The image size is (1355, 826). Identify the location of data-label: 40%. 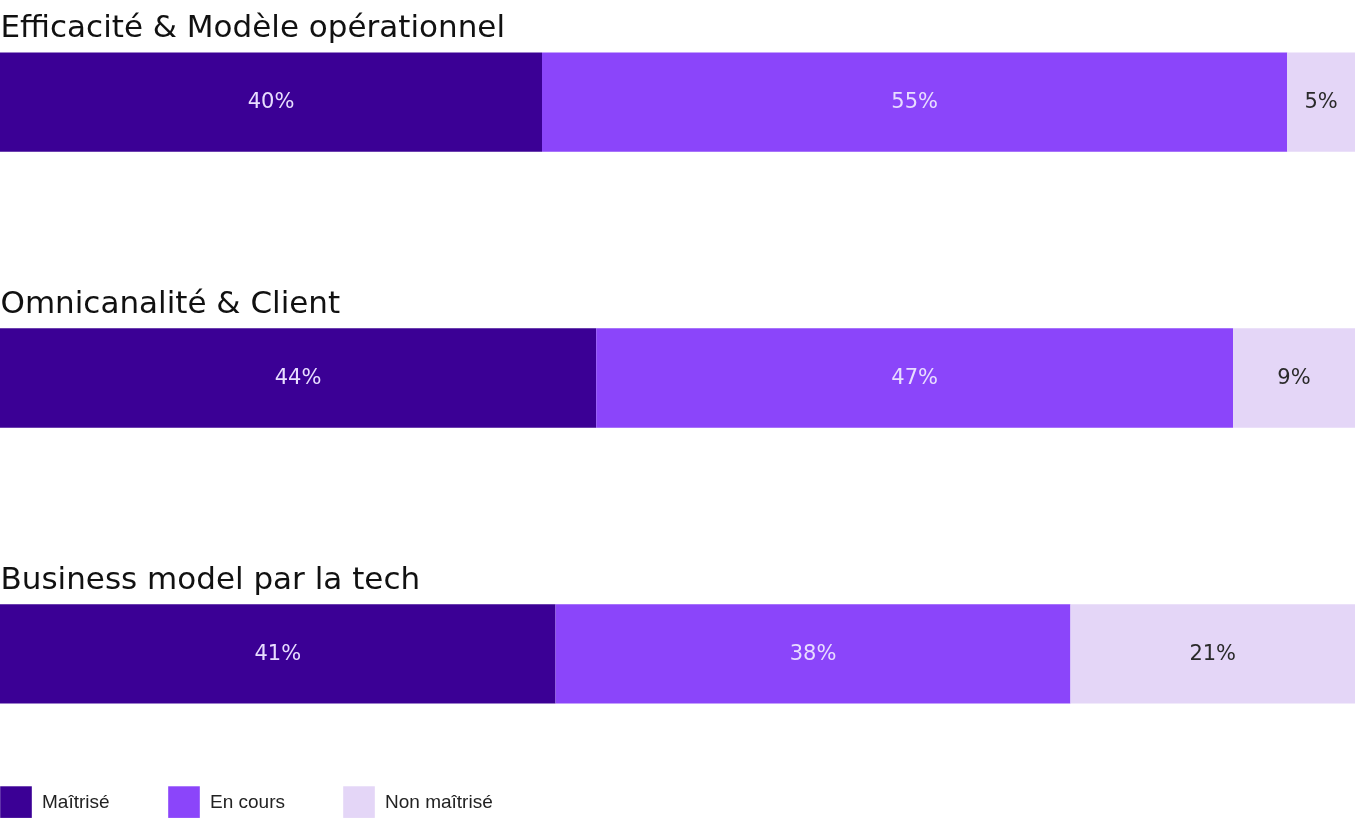
(271, 101).